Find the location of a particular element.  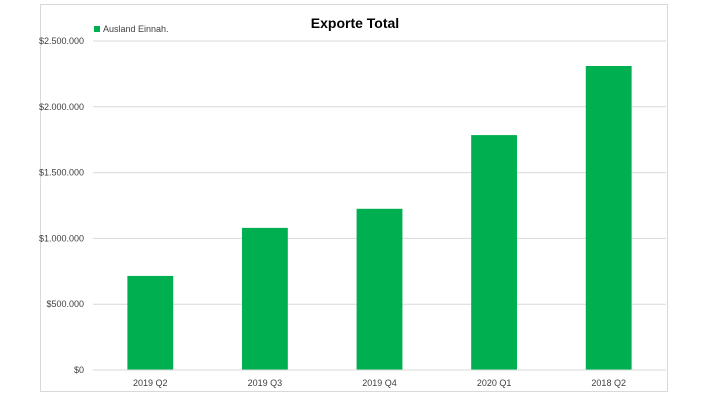

legend-swatch is located at coordinates (97, 29).